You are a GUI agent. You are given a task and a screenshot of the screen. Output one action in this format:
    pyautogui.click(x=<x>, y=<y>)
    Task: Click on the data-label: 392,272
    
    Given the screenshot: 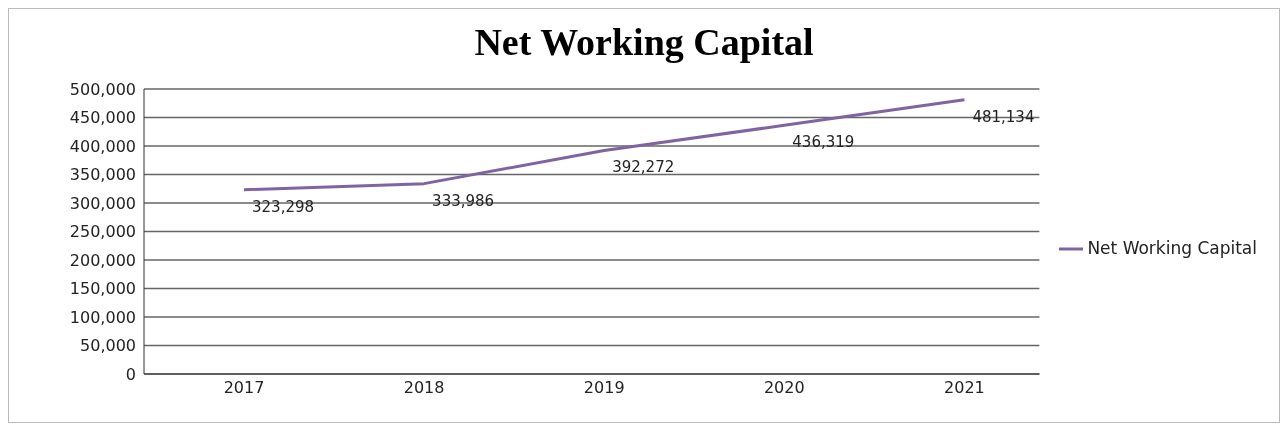 What is the action you would take?
    pyautogui.click(x=643, y=167)
    